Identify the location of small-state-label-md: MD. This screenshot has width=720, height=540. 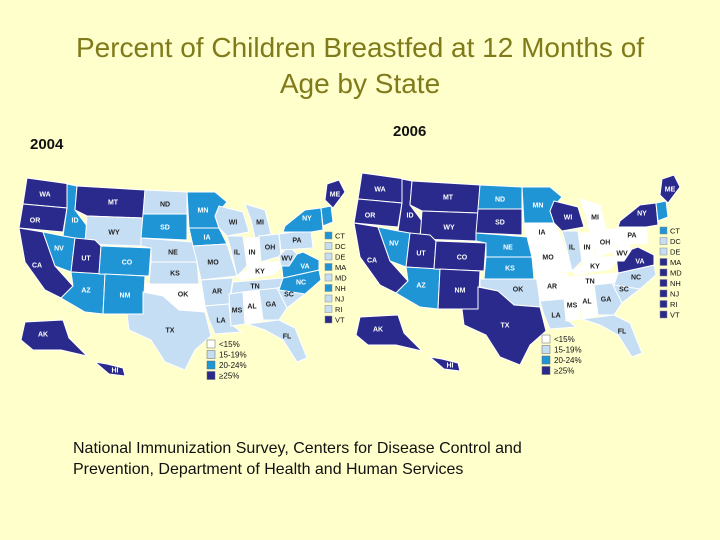
(341, 278).